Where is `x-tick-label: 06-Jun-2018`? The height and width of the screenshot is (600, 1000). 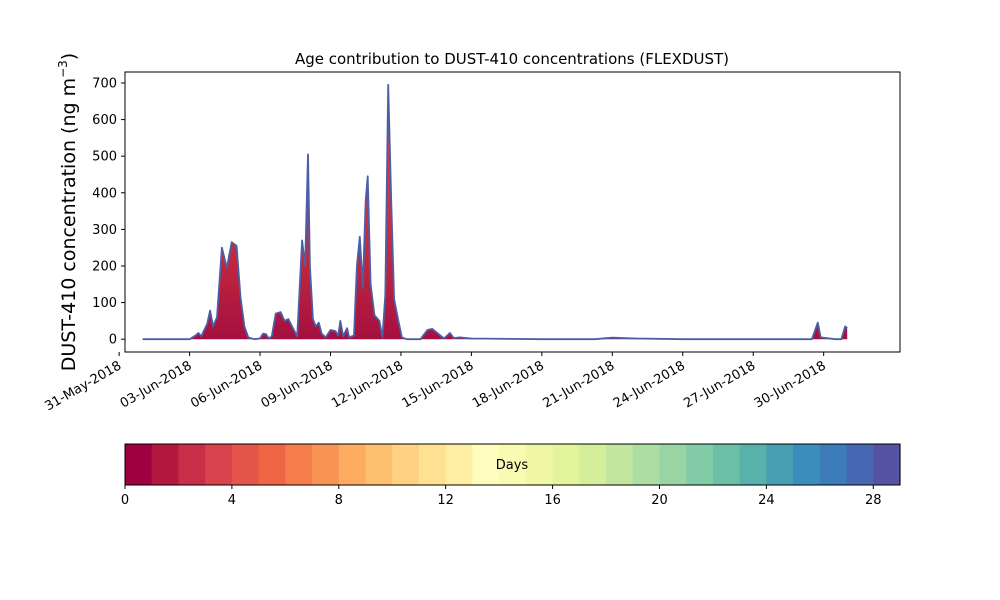
x-tick-label: 06-Jun-2018 is located at coordinates (226, 384).